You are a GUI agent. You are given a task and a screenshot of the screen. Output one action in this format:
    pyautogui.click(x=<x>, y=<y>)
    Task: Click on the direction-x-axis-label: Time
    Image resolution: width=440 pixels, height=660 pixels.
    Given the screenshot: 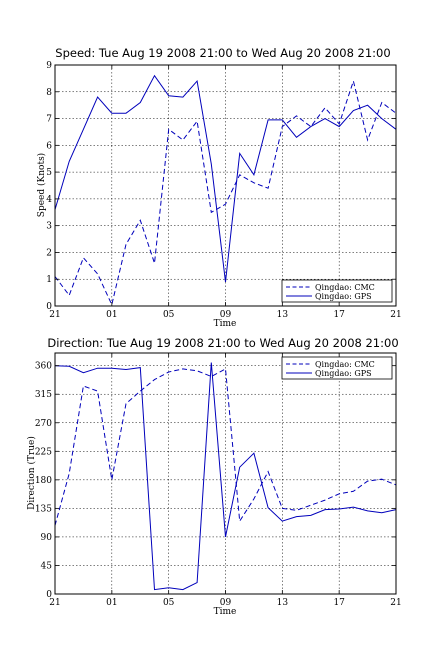 What is the action you would take?
    pyautogui.click(x=225, y=612)
    